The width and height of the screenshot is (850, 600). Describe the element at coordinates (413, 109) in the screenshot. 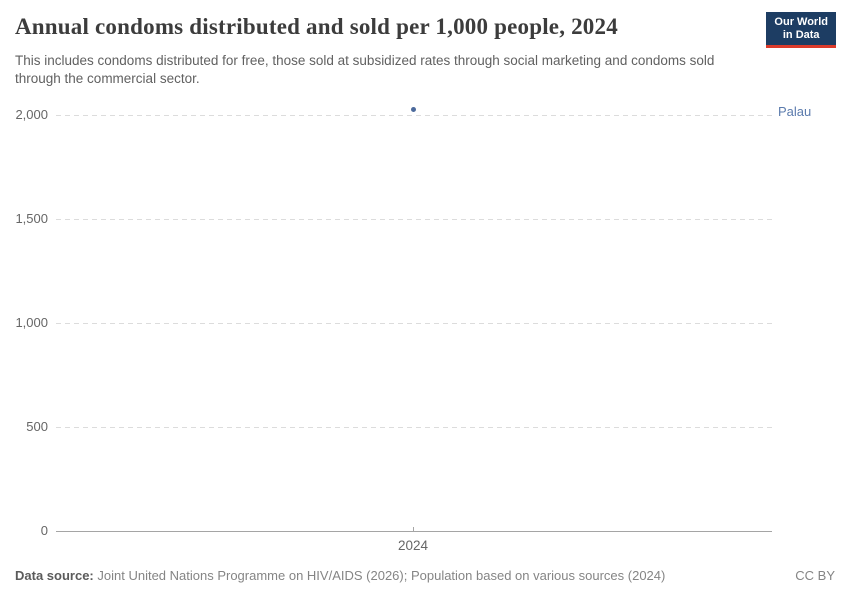

I see `data-point-palau` at that location.